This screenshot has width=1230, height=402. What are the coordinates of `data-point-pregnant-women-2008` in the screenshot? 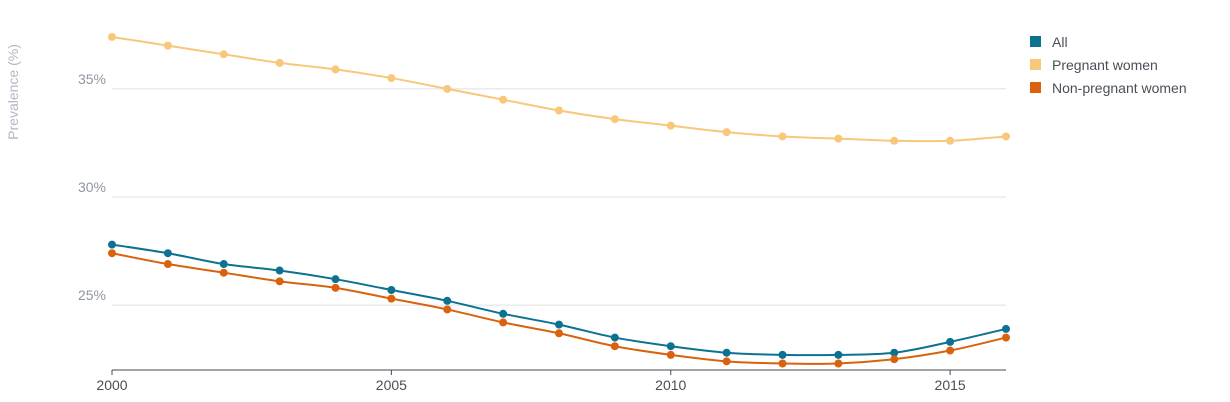 It's located at (559, 110).